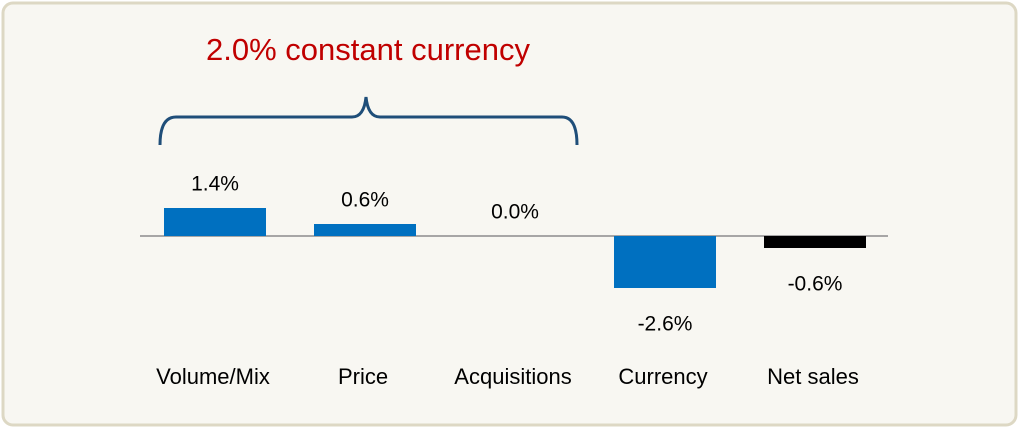 This screenshot has width=1020, height=429. I want to click on value-label: -0.6%, so click(815, 284).